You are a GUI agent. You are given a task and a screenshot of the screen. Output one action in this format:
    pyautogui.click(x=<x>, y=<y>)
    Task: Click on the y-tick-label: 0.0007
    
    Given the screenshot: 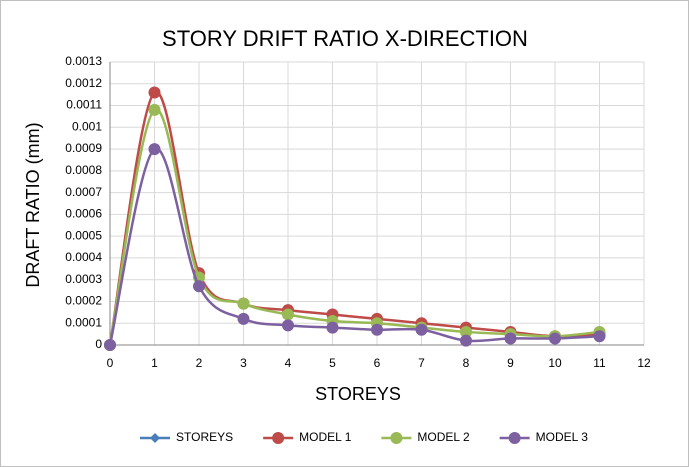 What is the action you would take?
    pyautogui.click(x=83, y=192)
    